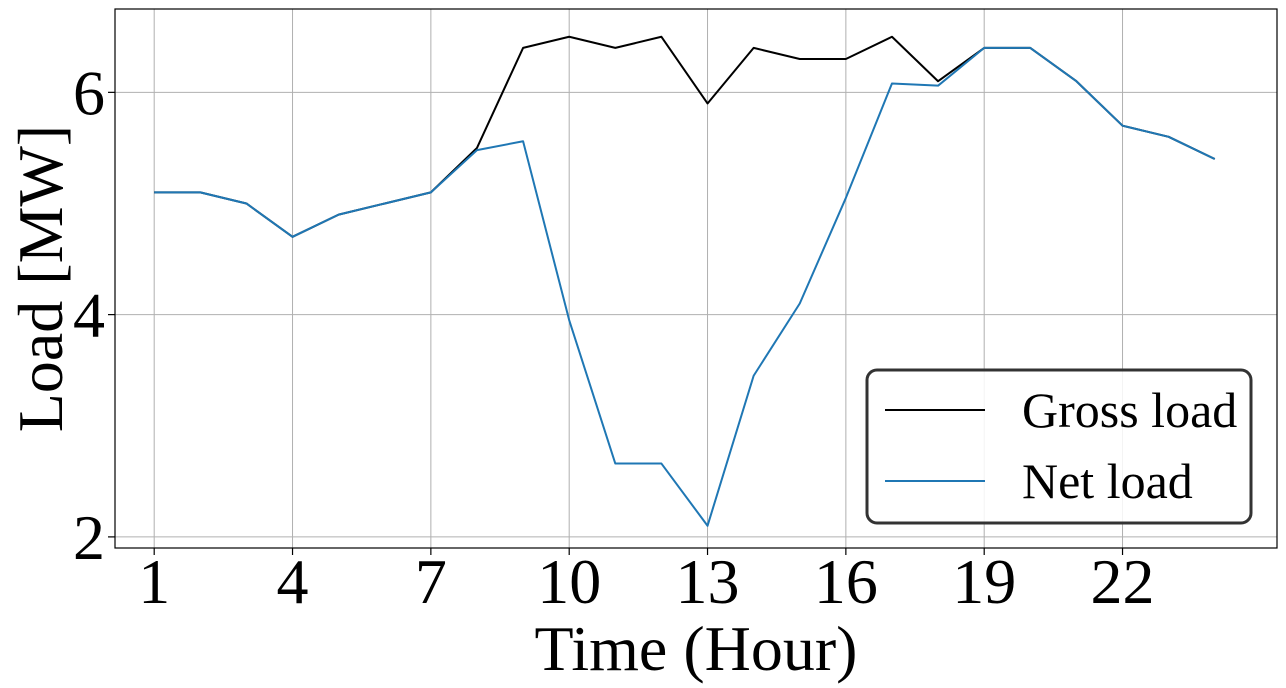 The width and height of the screenshot is (1286, 688). I want to click on x-axis-ticks: 1 4 7 10 13 16 19 22, so click(646, 581).